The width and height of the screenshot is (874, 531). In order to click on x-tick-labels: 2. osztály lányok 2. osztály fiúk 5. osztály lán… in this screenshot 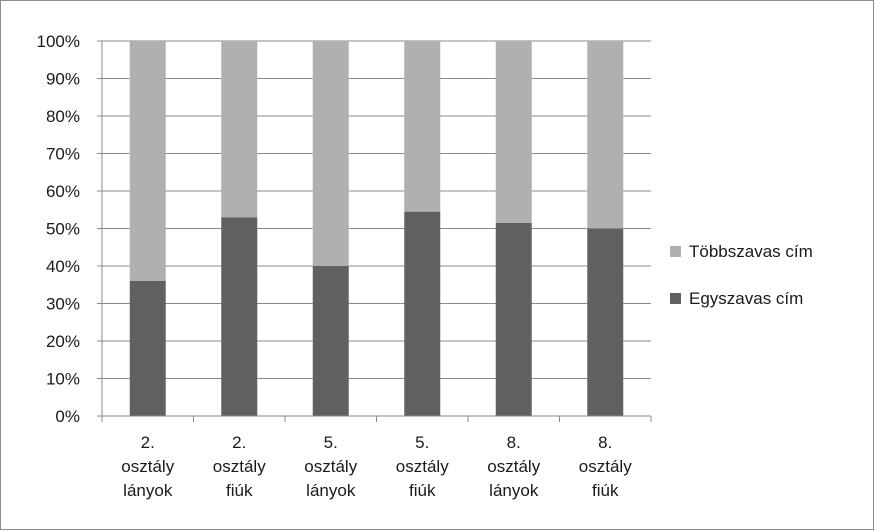, I will do `click(376, 466)`.